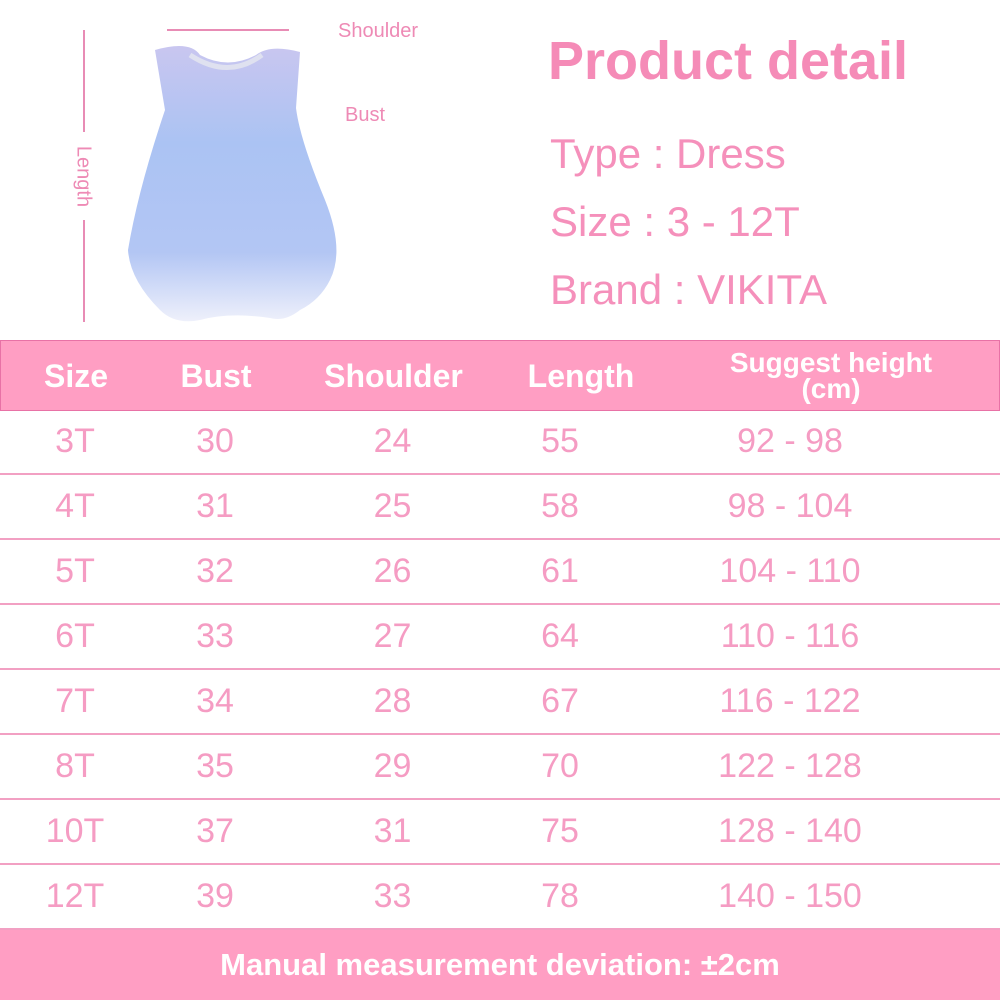 Image resolution: width=1000 pixels, height=1000 pixels. Describe the element at coordinates (215, 636) in the screenshot. I see `cell-bust: 33` at that location.